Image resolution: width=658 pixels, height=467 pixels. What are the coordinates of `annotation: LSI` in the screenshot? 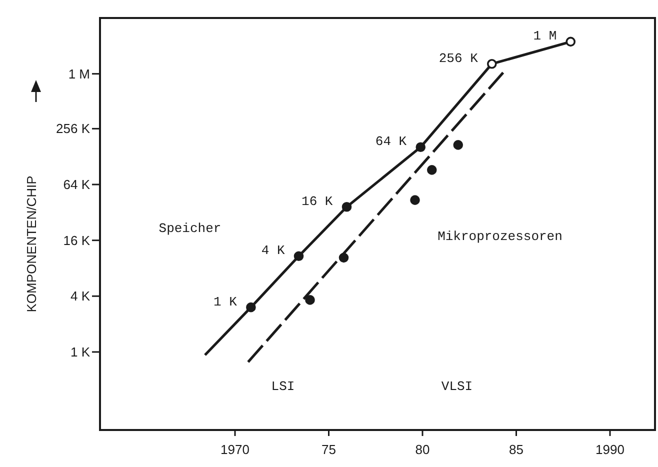 It's located at (283, 386).